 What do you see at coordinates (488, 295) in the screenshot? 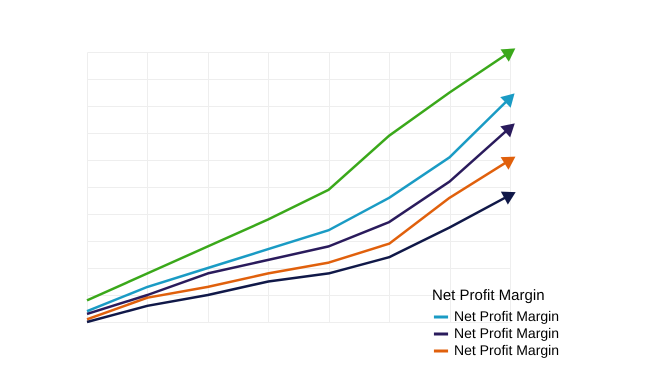
I see `legend-title: Net Profit Margin` at bounding box center [488, 295].